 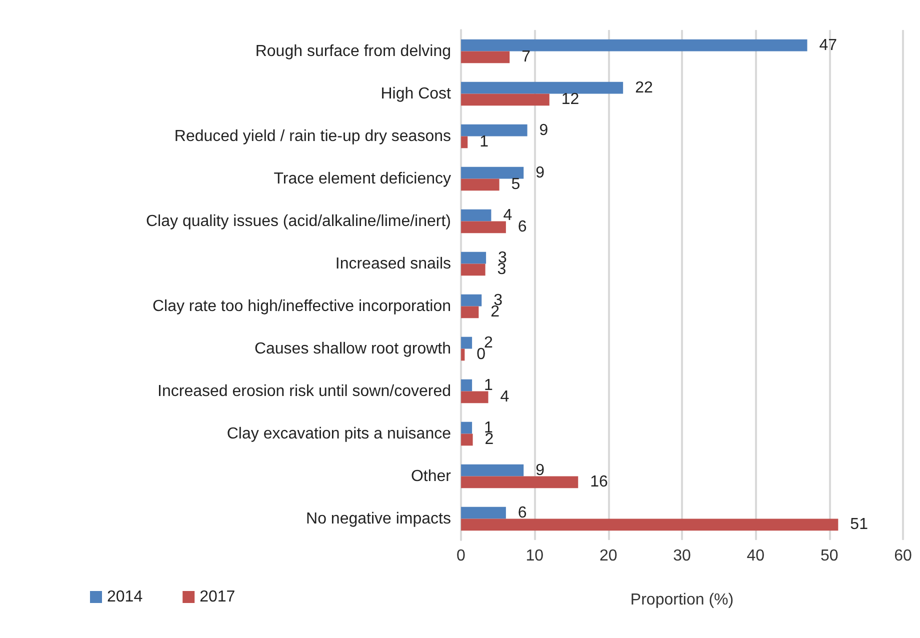 I want to click on y-tick-label: Increased erosion risk until sown/covered, so click(x=304, y=391).